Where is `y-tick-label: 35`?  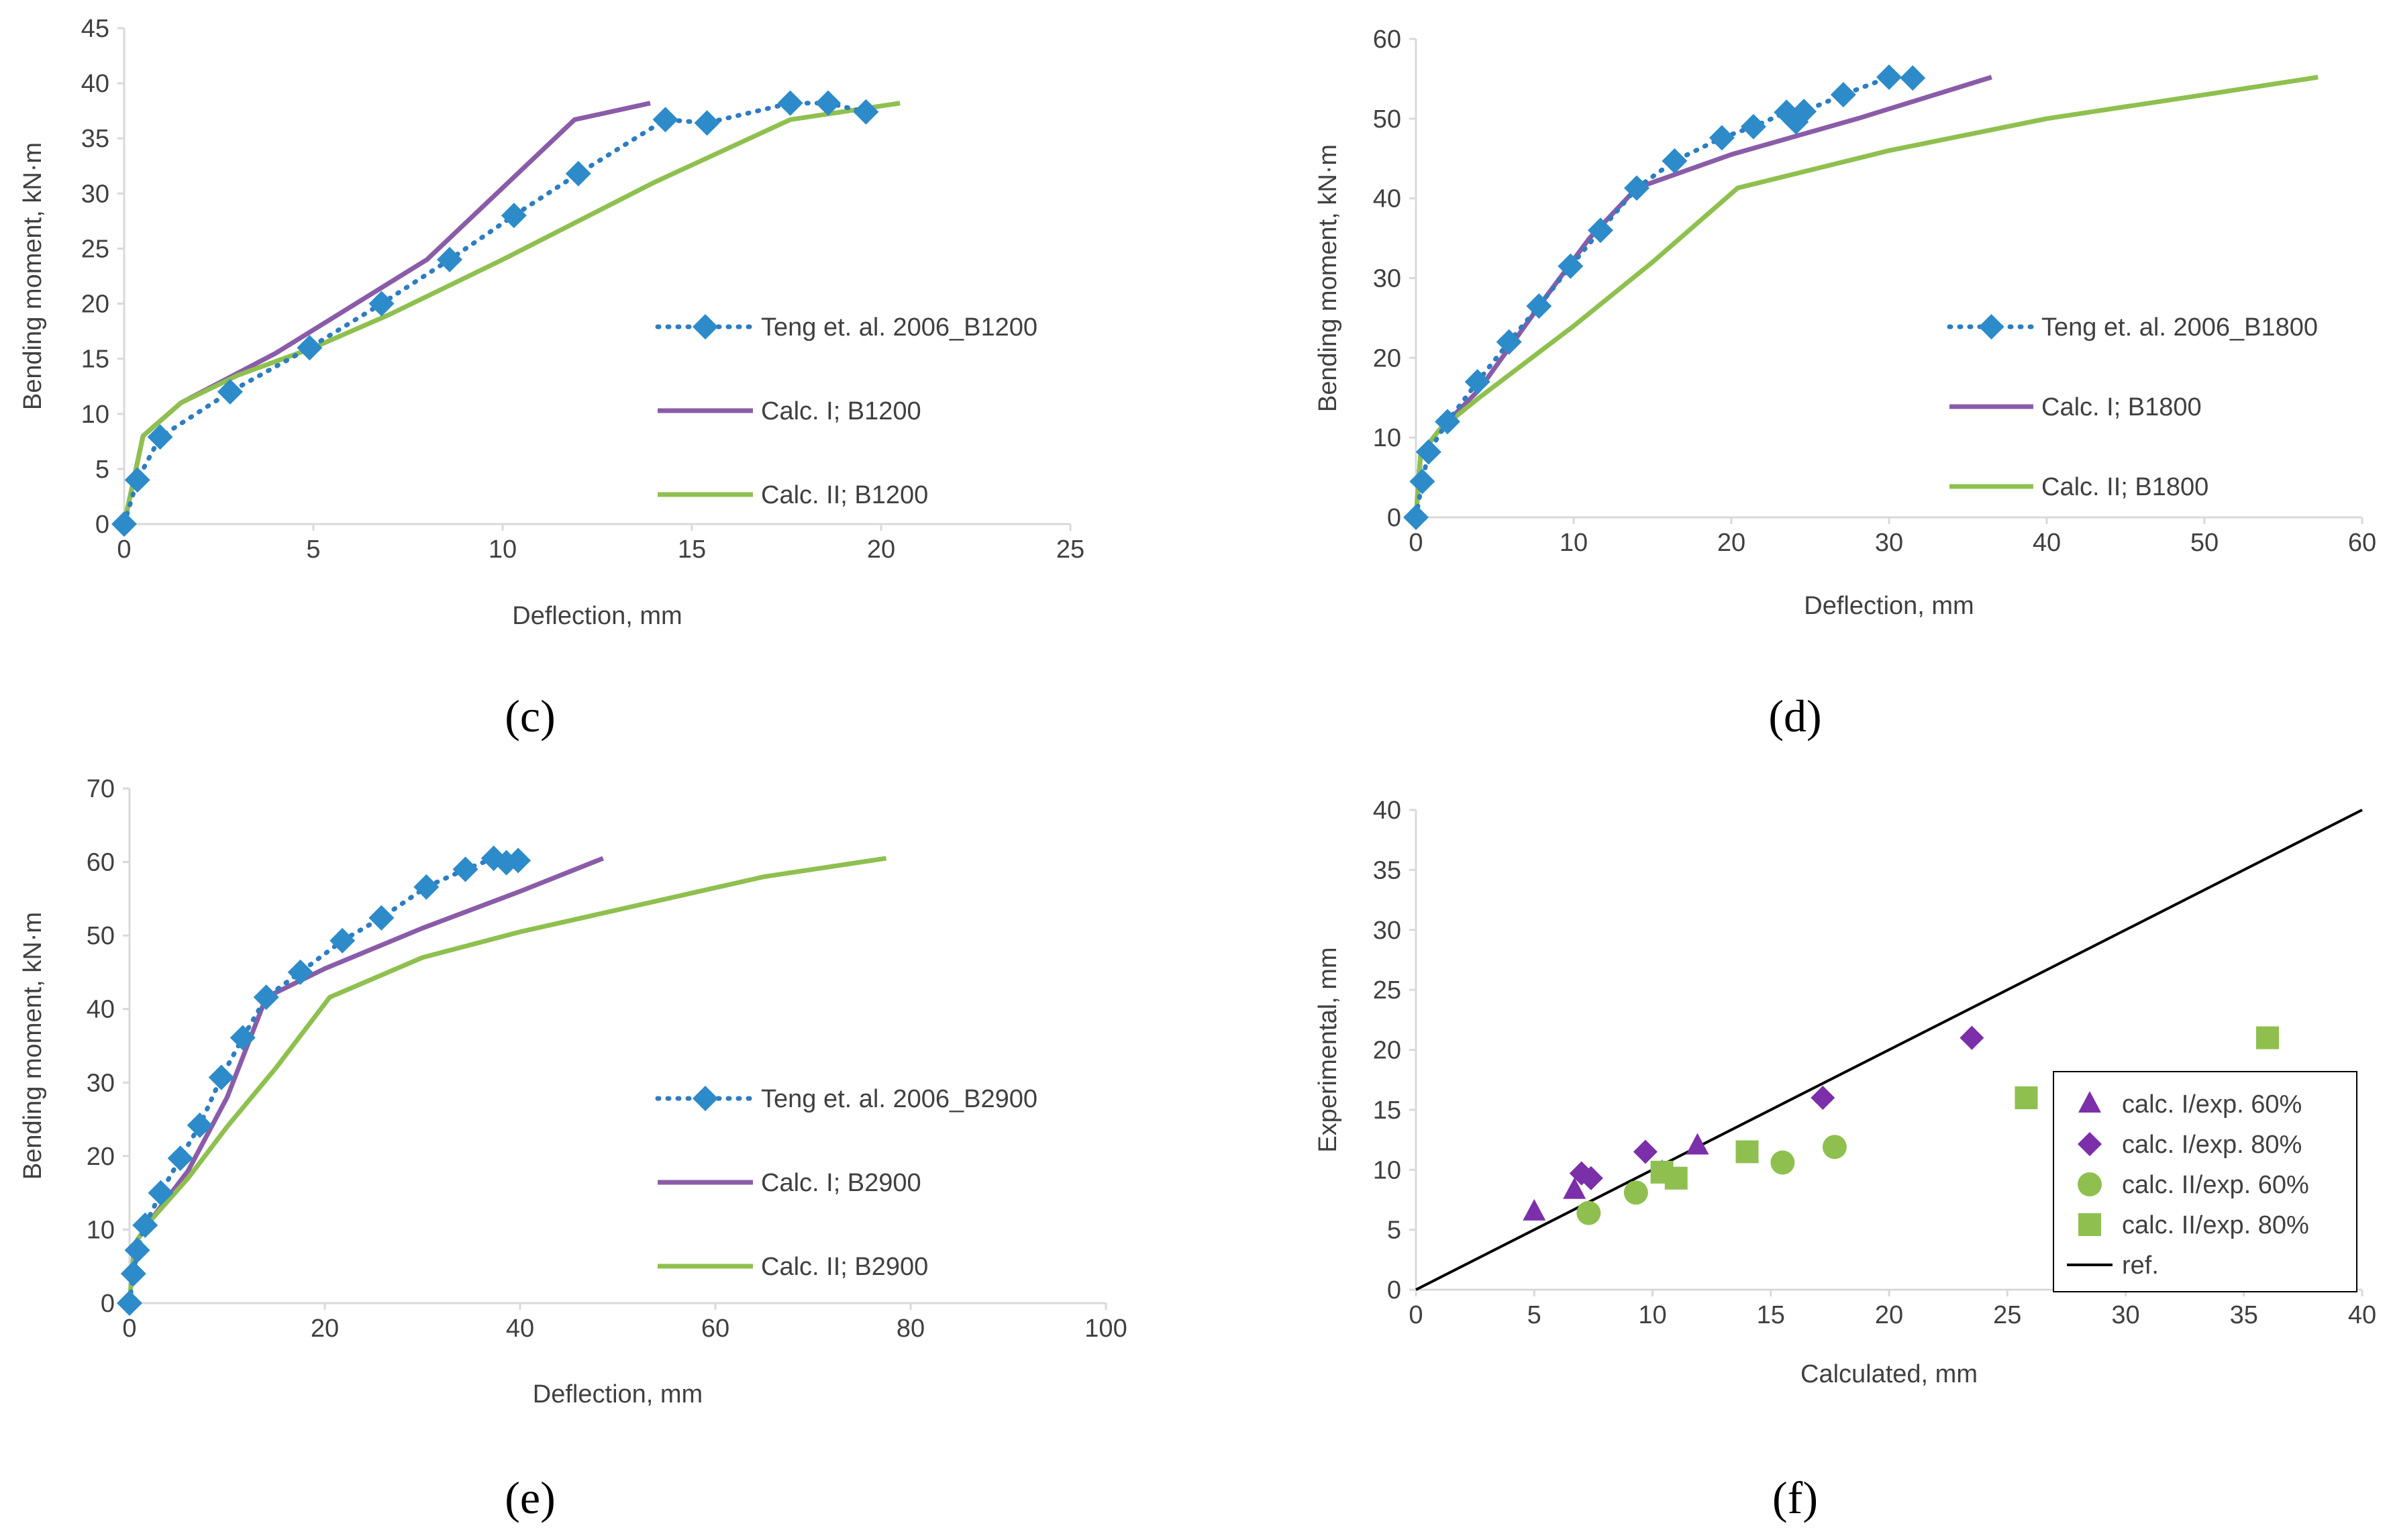 y-tick-label: 35 is located at coordinates (95, 139).